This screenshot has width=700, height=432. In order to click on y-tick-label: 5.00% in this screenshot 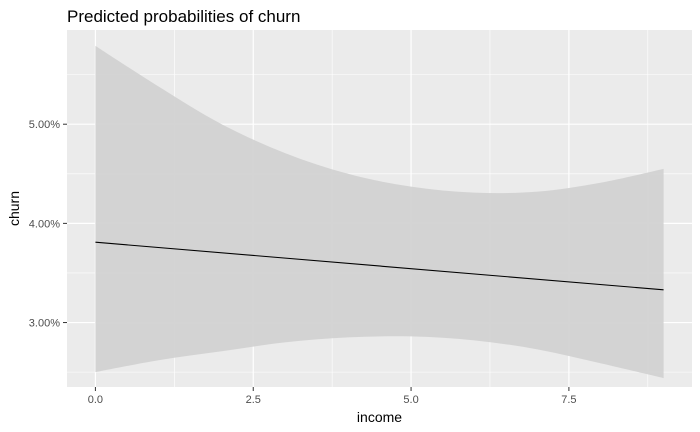, I will do `click(44, 125)`.